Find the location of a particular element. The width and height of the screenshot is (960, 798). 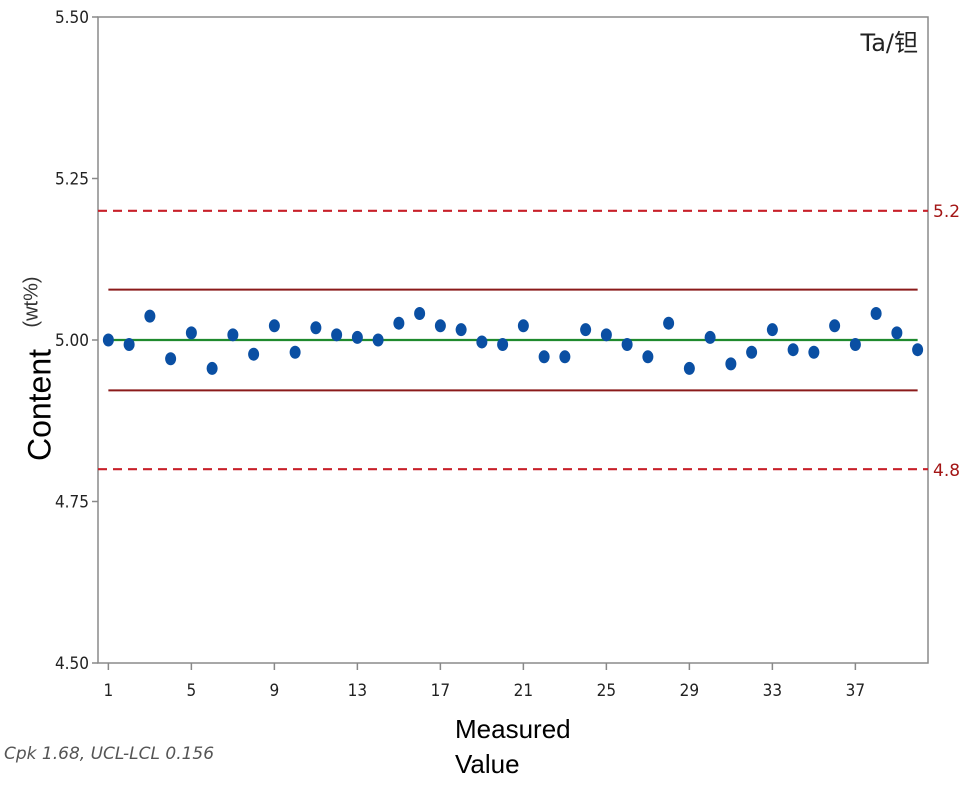

y-tick-label: 5.00 is located at coordinates (72, 341).